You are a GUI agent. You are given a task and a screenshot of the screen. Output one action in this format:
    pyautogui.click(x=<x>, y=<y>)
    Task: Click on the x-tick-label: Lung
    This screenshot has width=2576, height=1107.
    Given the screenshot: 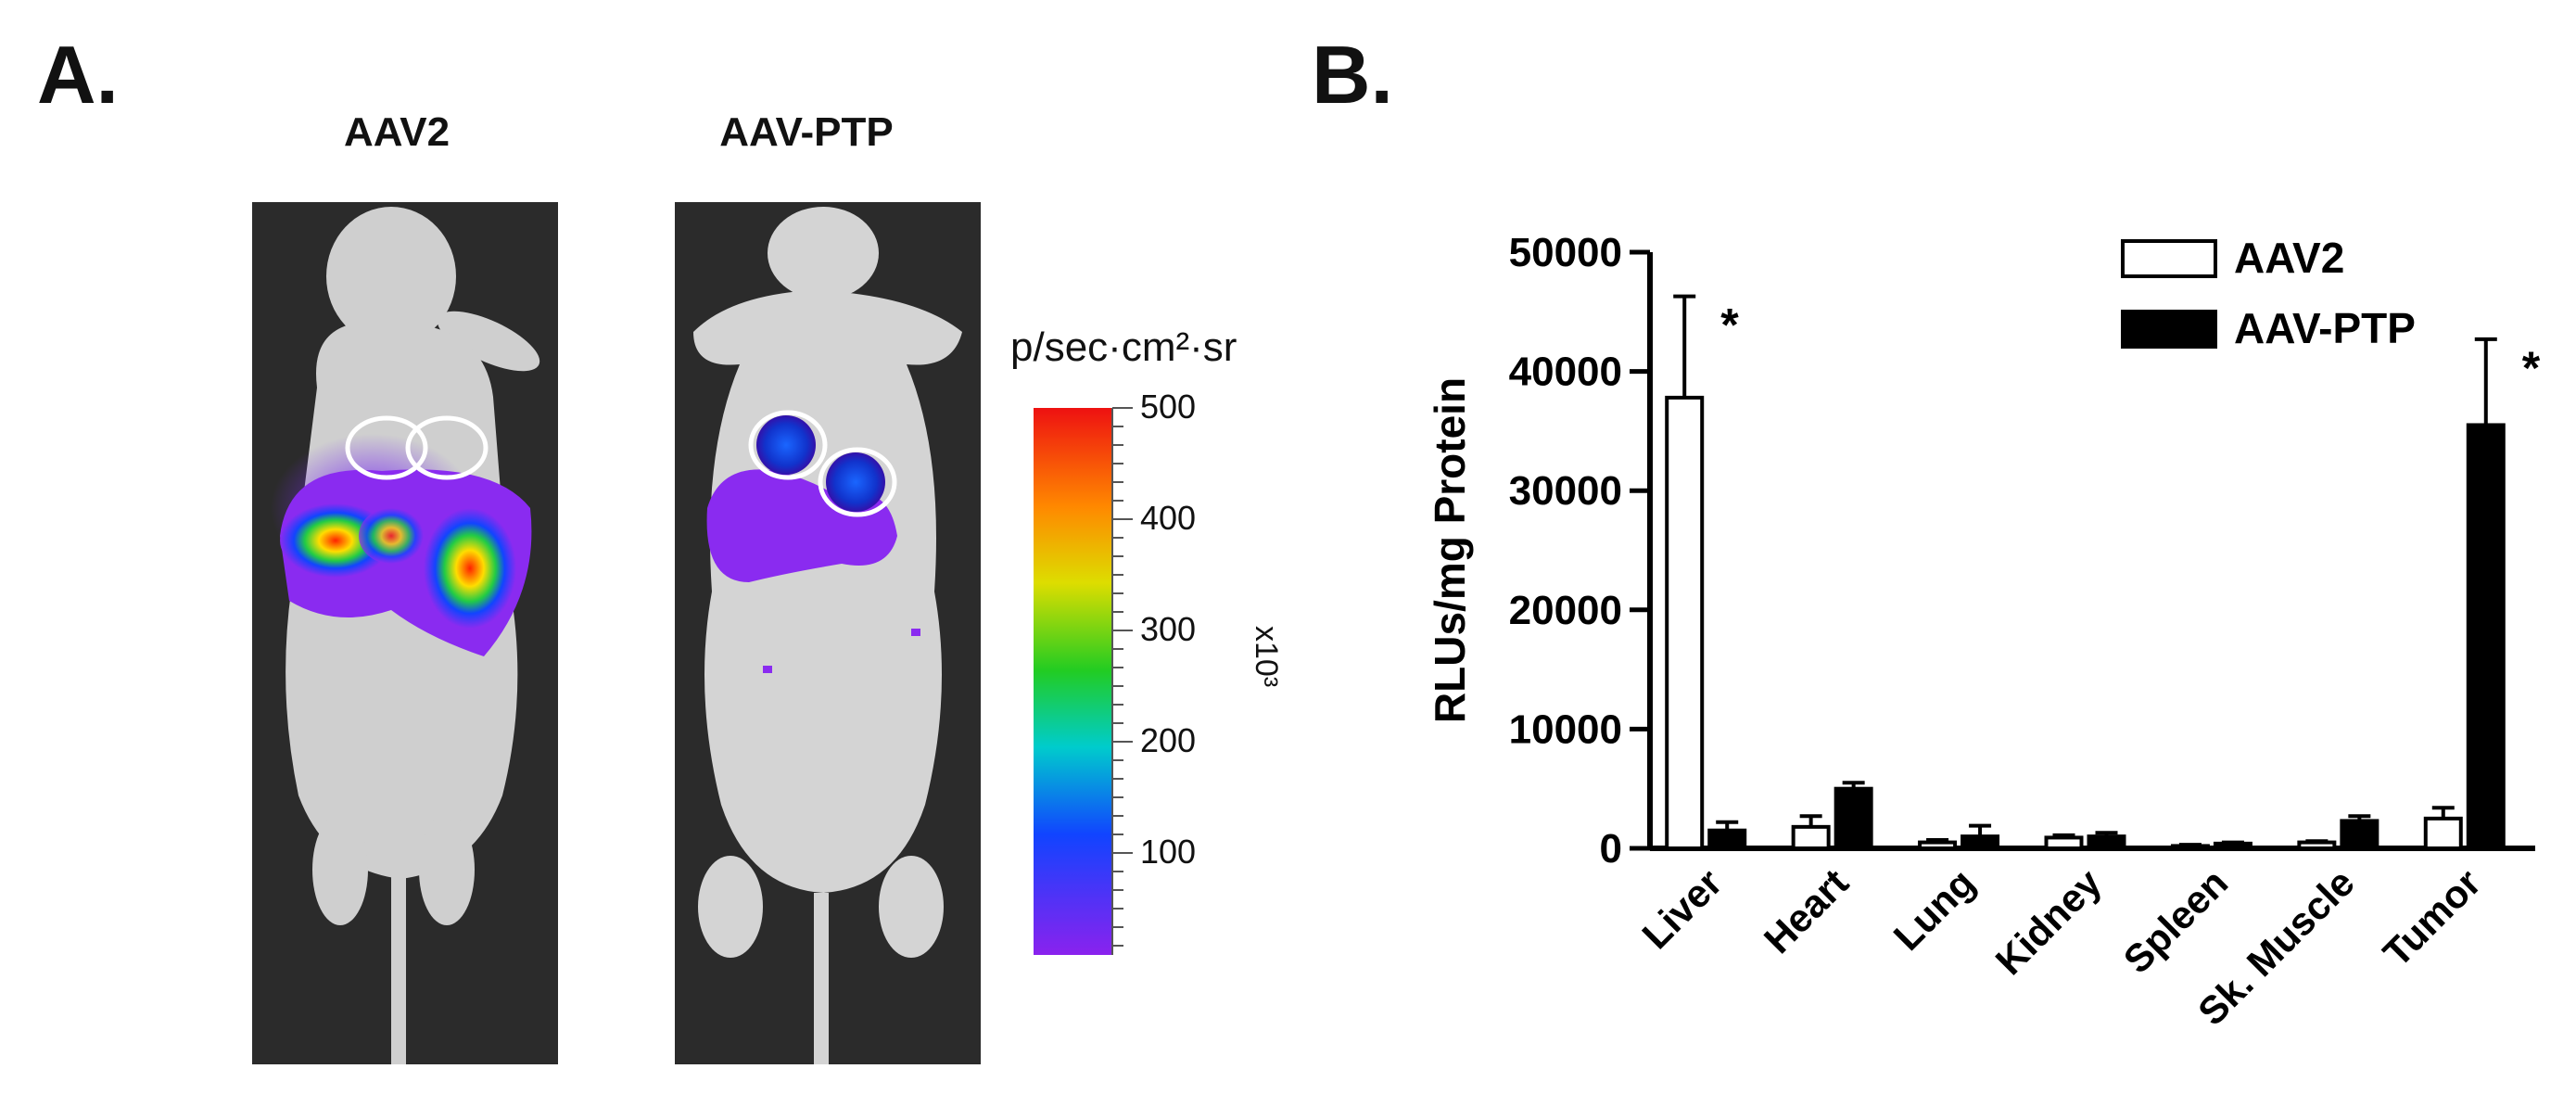 What is the action you would take?
    pyautogui.click(x=1934, y=909)
    